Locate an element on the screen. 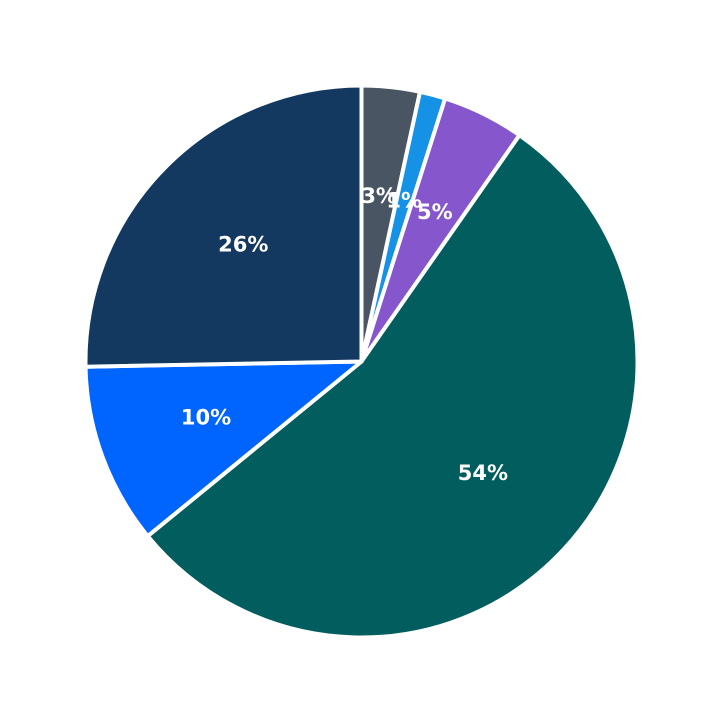 The image size is (723, 723). pie-slice-label-1: 1% is located at coordinates (404, 200).